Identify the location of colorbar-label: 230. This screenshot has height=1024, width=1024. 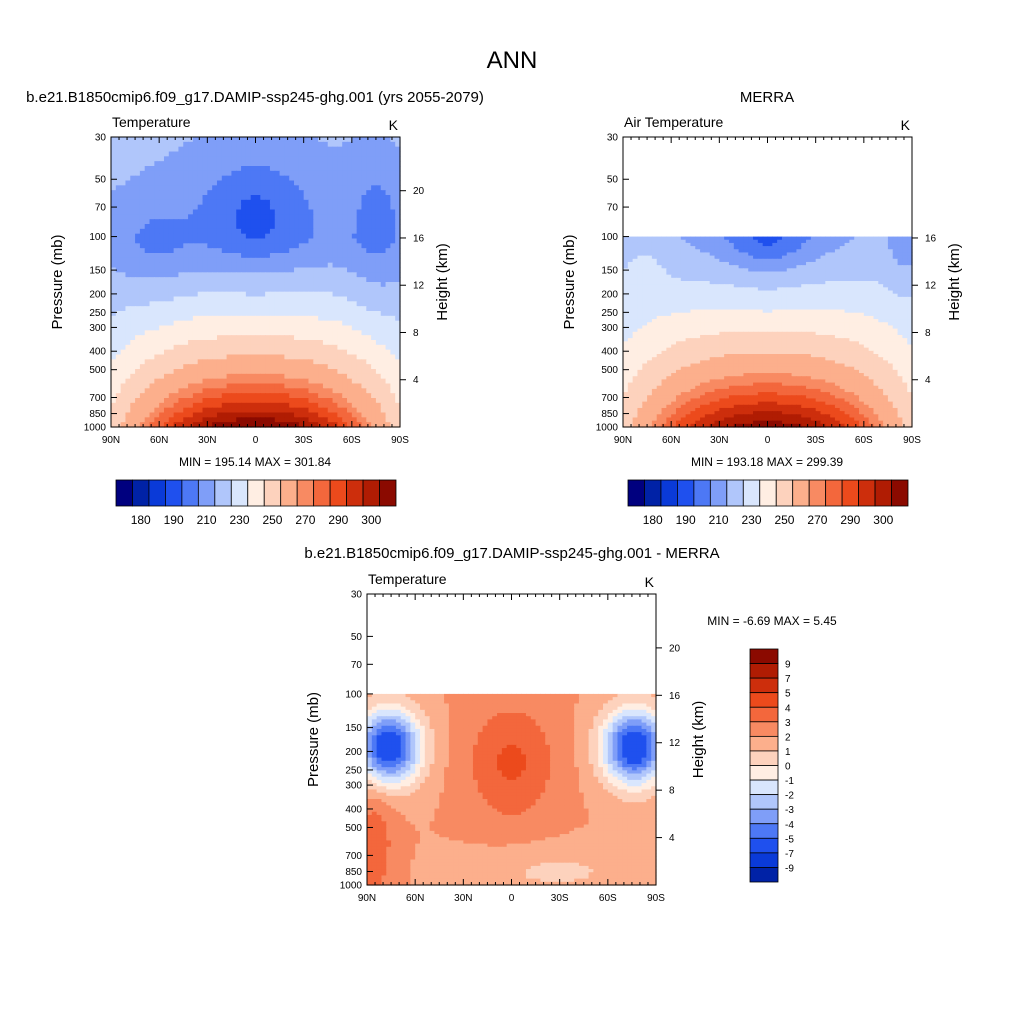
(240, 520).